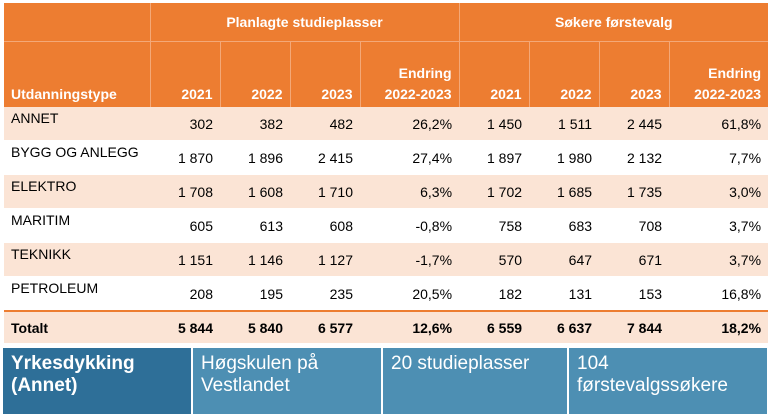 This screenshot has height=418, width=769. What do you see at coordinates (634, 157) in the screenshot?
I see `cell-applicants-2023: 2 132` at bounding box center [634, 157].